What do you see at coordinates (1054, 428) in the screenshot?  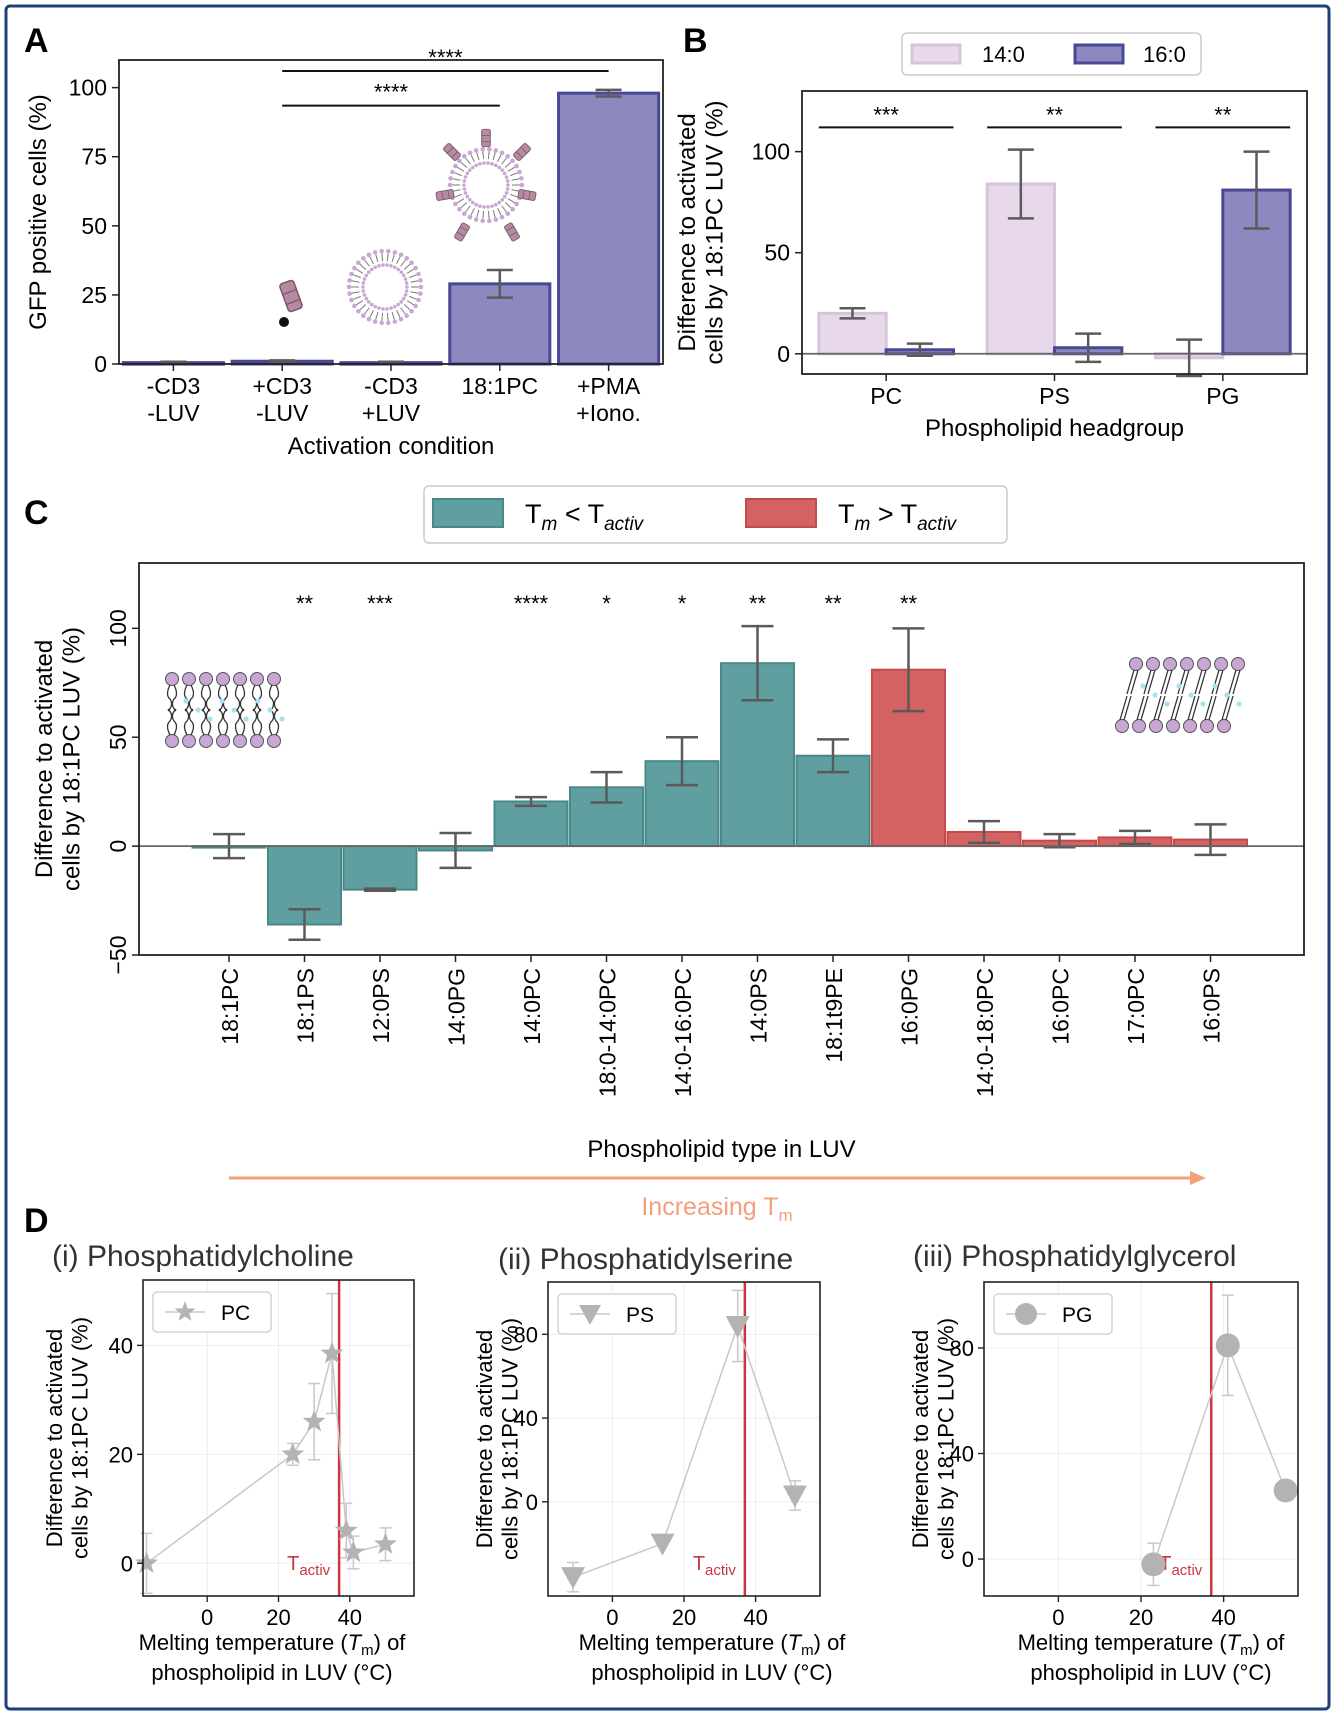 I see `x-axis-label-b: Phospholipid headgroup` at bounding box center [1054, 428].